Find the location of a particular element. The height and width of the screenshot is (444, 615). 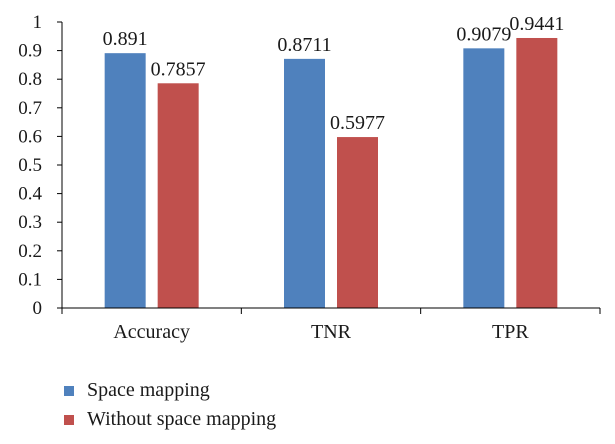

x-tick-label-accuracy: Accuracy is located at coordinates (151, 332).